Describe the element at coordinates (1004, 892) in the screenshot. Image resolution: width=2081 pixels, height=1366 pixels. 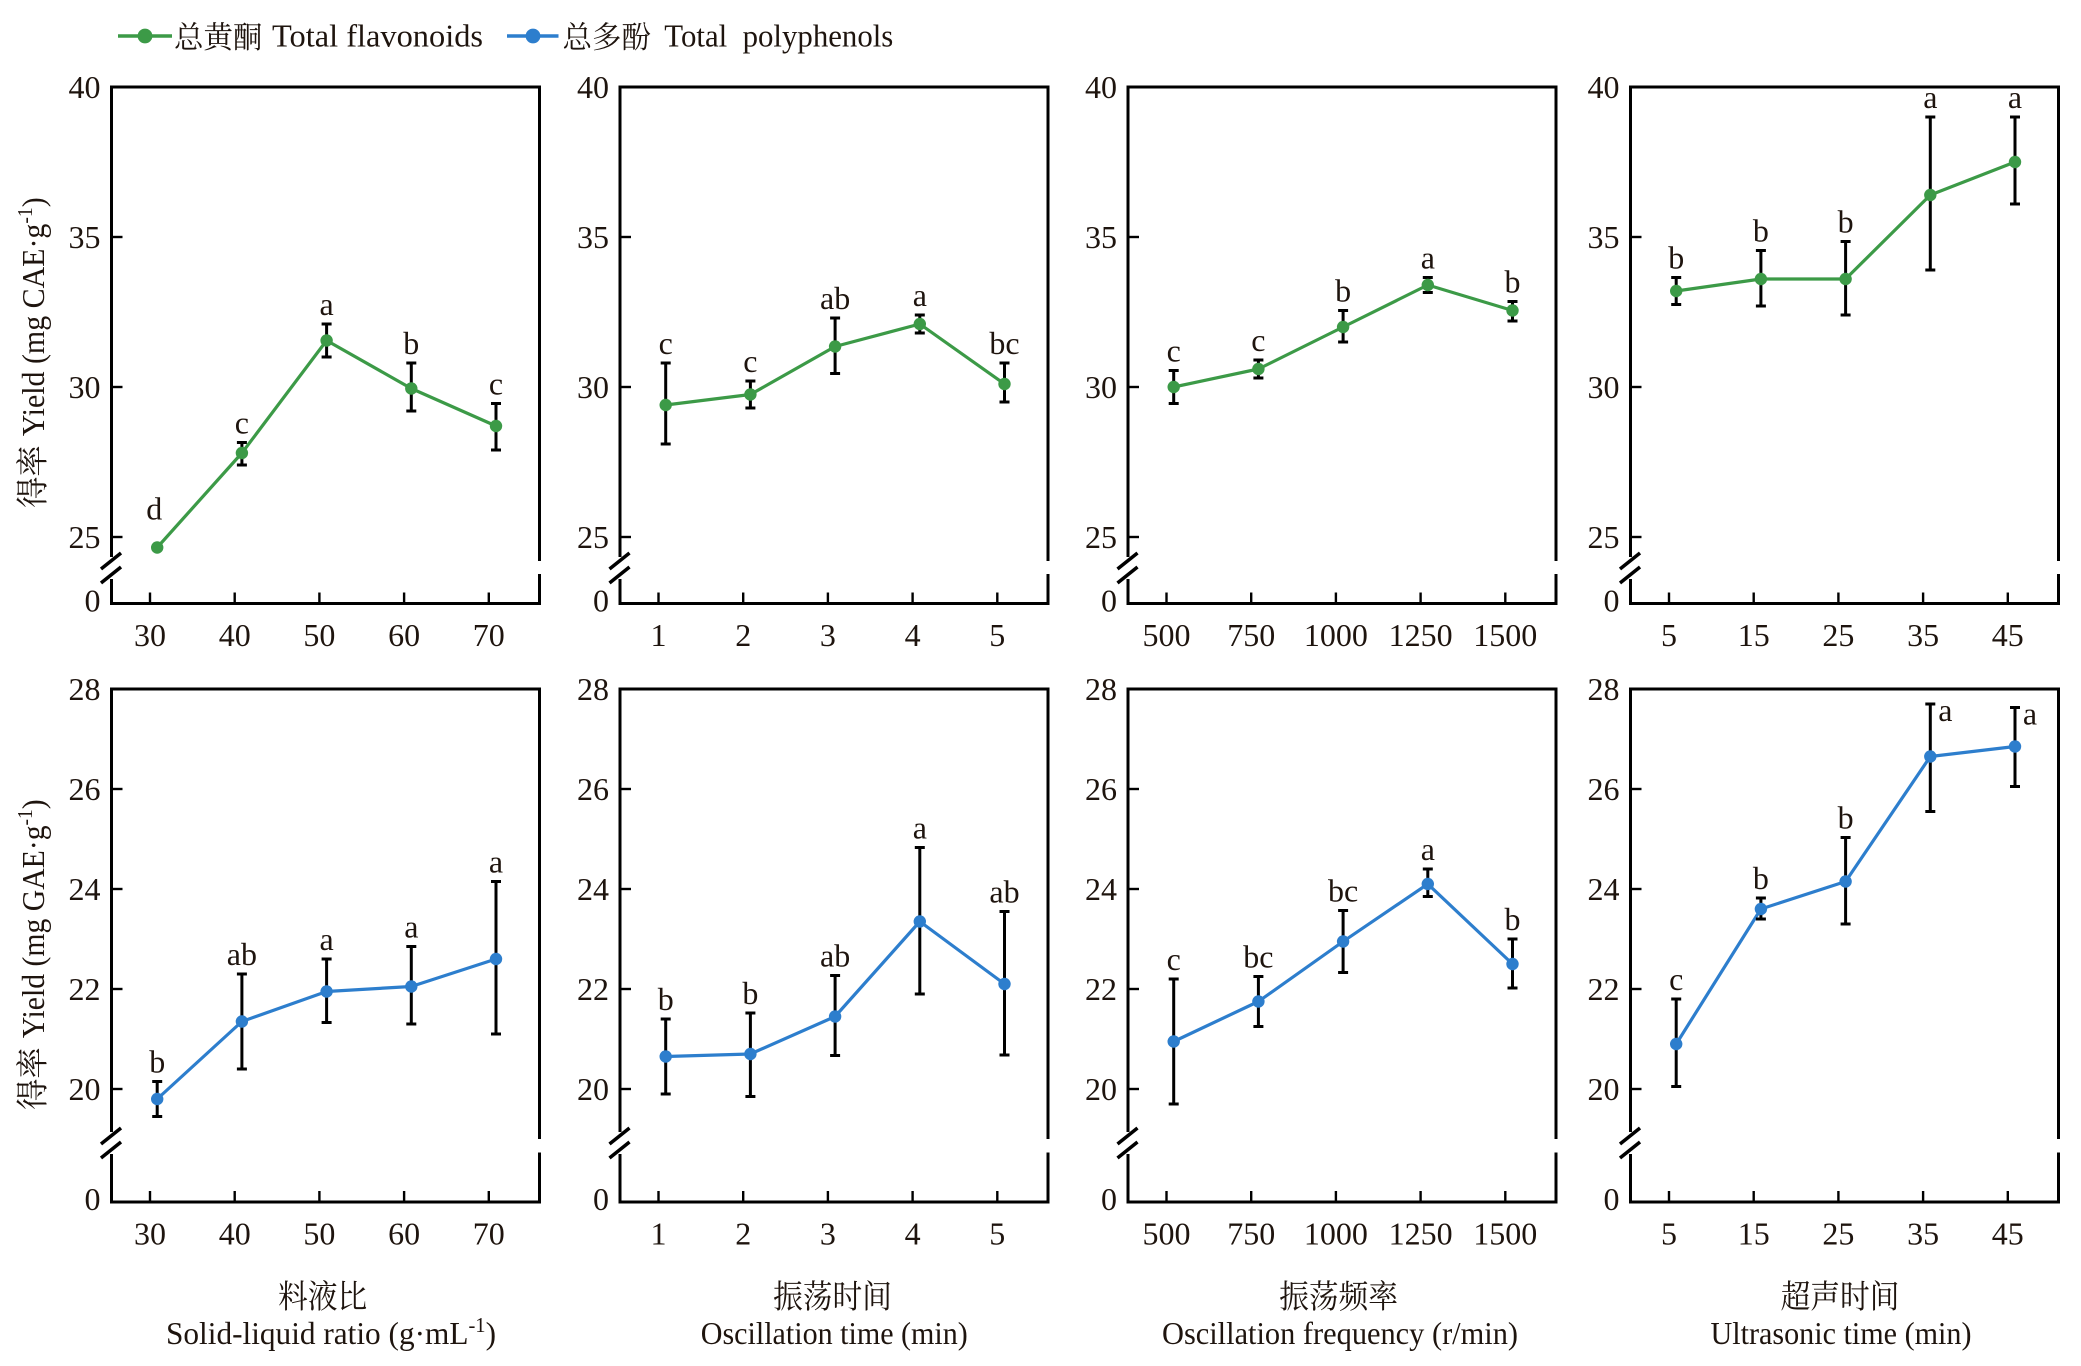
I see `svg-text: ab` at that location.